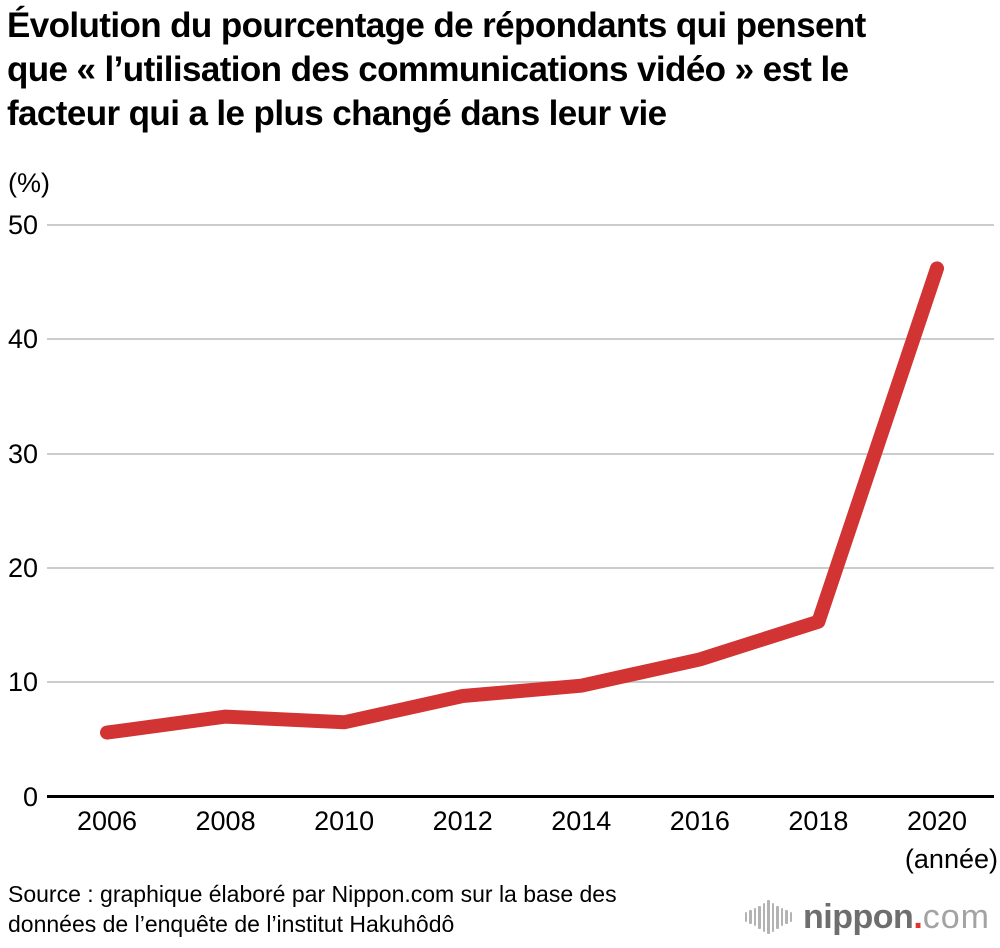 Image resolution: width=1000 pixels, height=948 pixels. I want to click on logo-name-text: nippon, so click(858, 917).